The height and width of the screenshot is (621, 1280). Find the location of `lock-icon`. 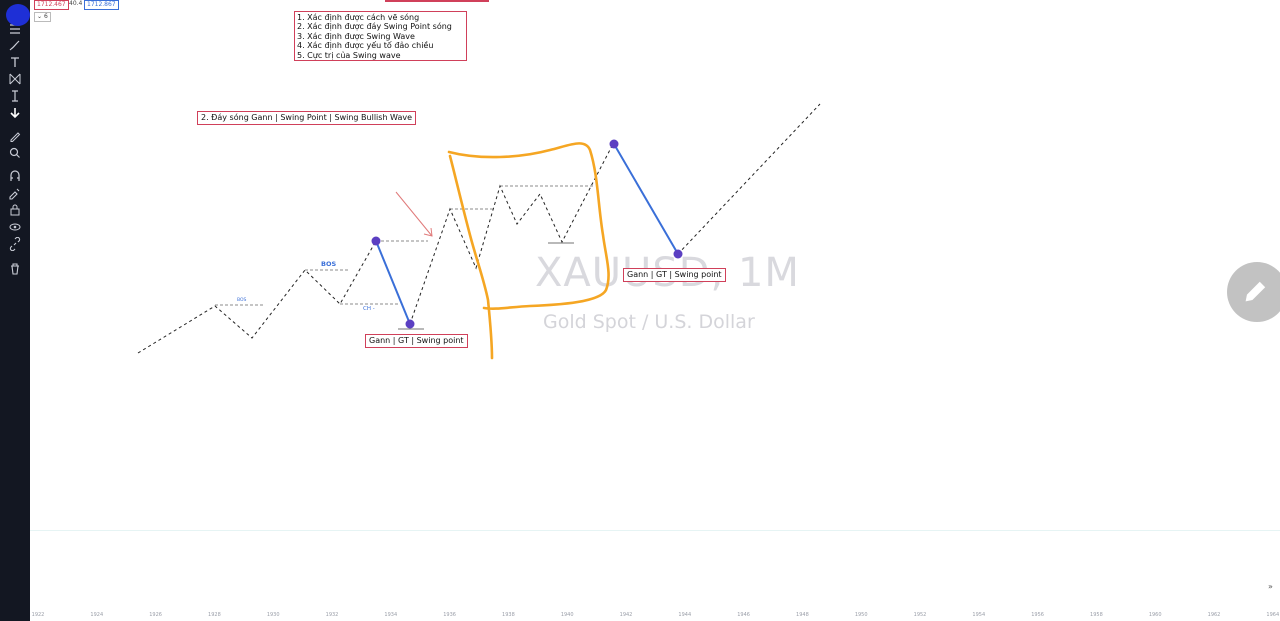

lock-icon is located at coordinates (15, 210).